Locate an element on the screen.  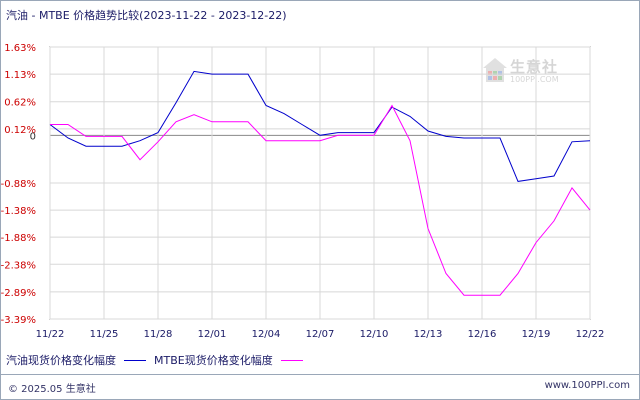
x-tick-label: 12/04 is located at coordinates (266, 334).